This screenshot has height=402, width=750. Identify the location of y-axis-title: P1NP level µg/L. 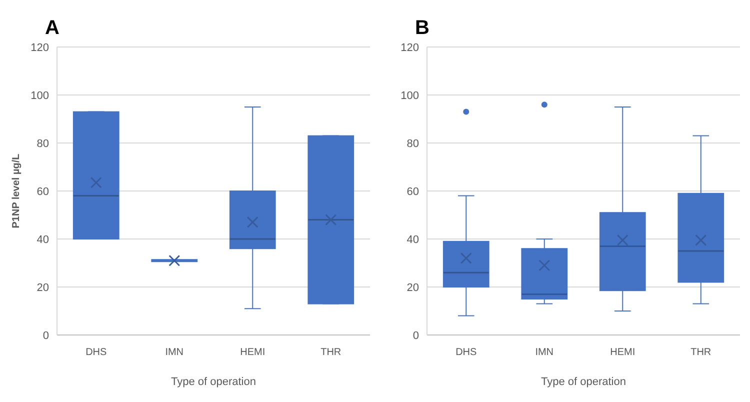
(16, 191).